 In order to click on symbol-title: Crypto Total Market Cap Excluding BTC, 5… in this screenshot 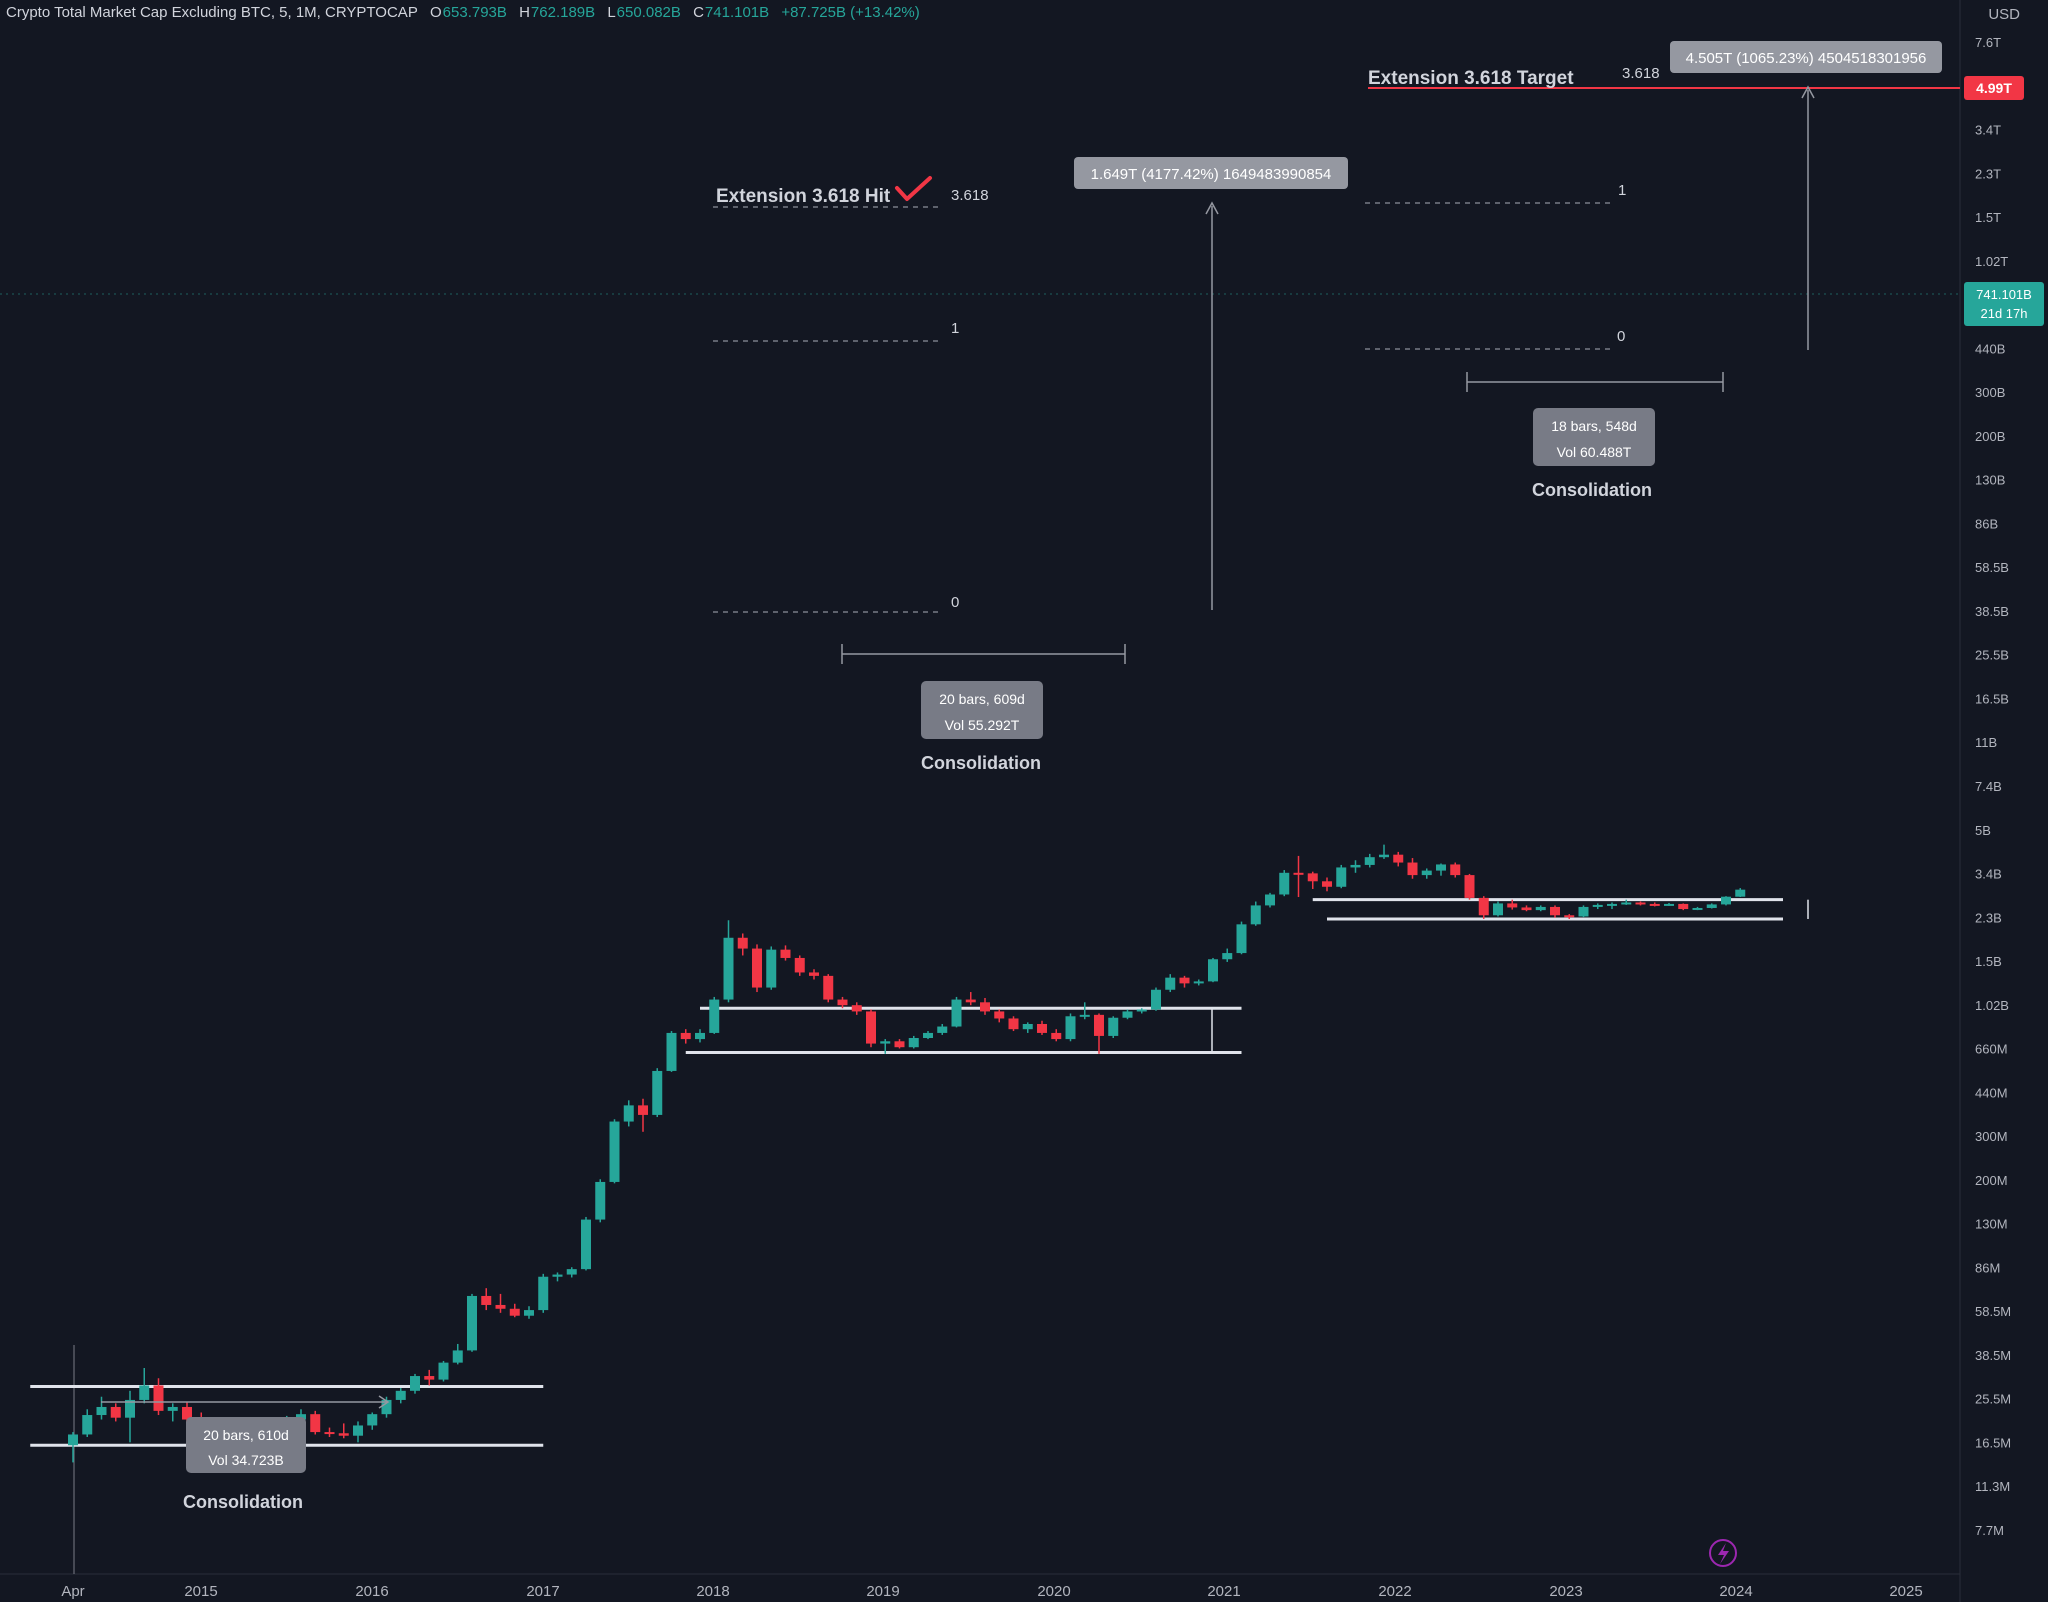, I will do `click(212, 12)`.